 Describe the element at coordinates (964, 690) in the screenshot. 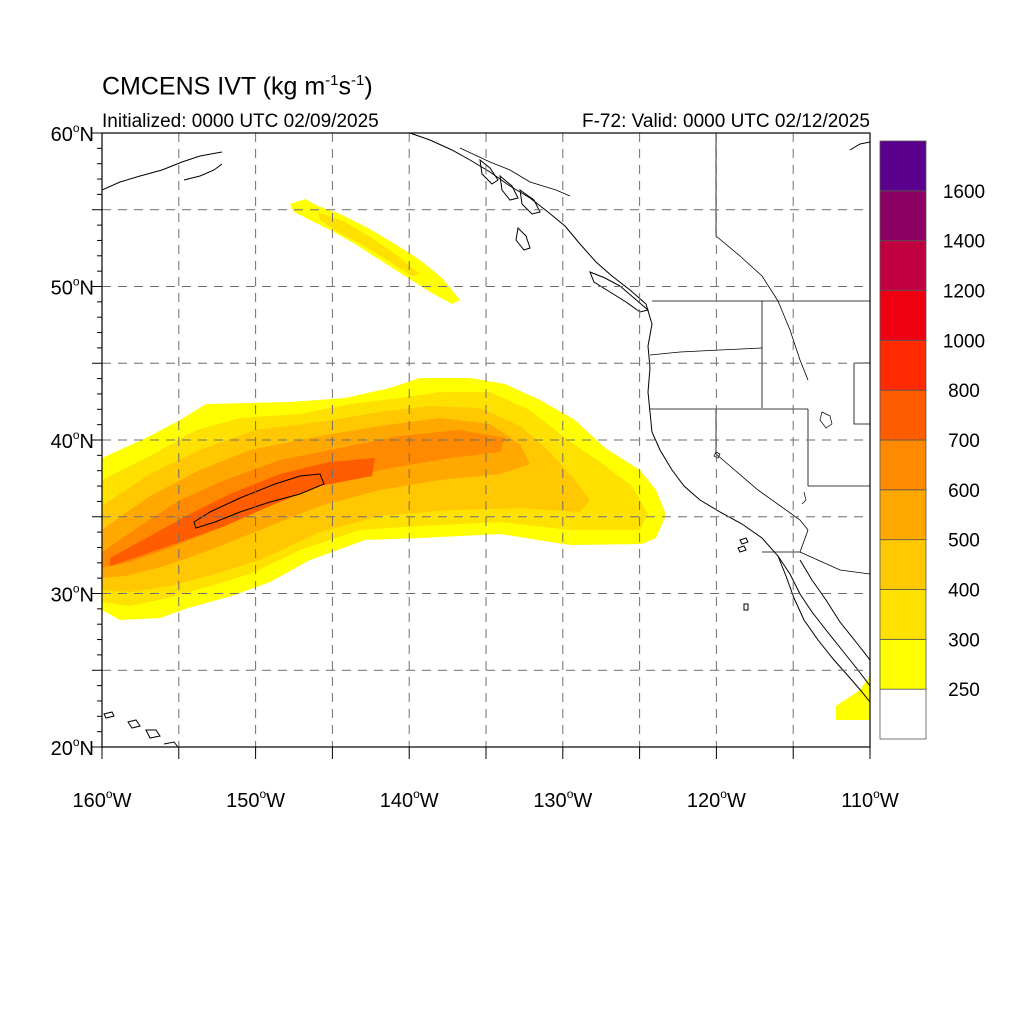

I see `colorbar-label: 250` at that location.